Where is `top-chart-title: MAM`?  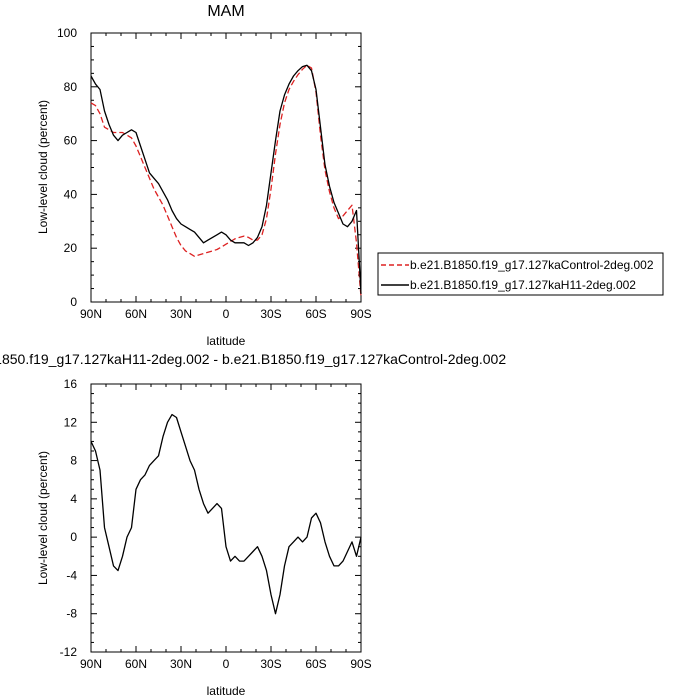
top-chart-title: MAM is located at coordinates (225, 11).